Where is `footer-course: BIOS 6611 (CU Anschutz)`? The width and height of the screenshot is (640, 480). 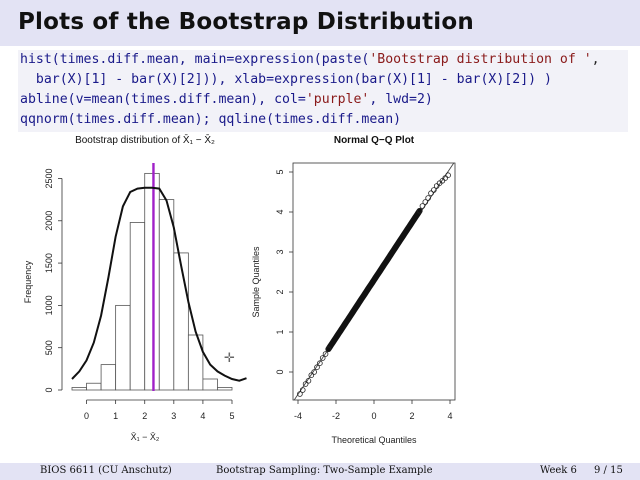 footer-course: BIOS 6611 (CU Anschutz) is located at coordinates (106, 470).